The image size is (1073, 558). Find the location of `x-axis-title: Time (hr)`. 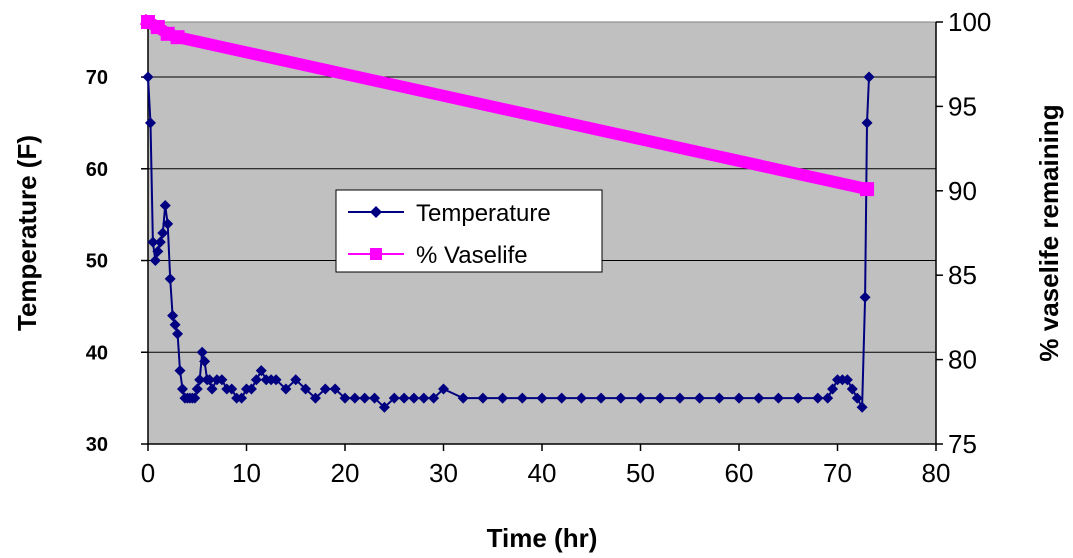

x-axis-title: Time (hr) is located at coordinates (542, 538).